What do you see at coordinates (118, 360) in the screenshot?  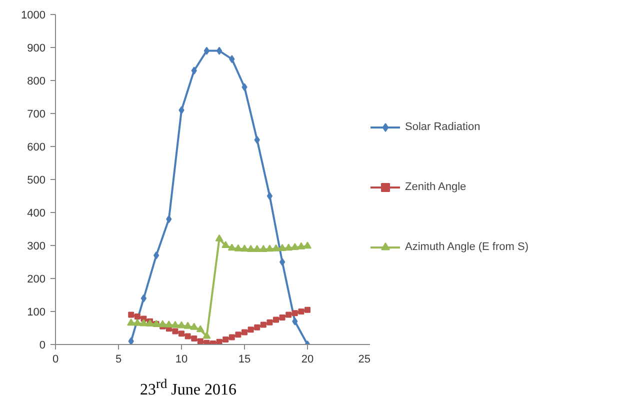 I see `x-tick-label: 5` at bounding box center [118, 360].